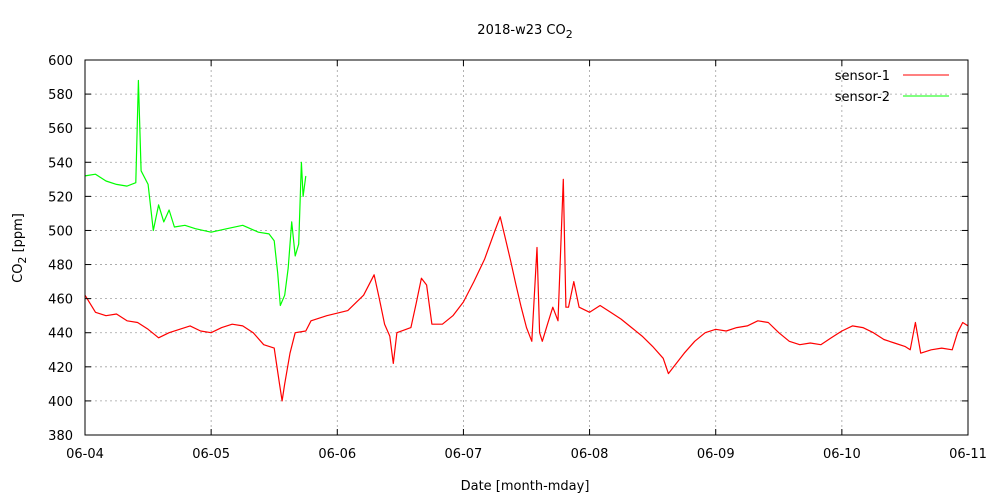 This screenshot has width=1000, height=500. Describe the element at coordinates (524, 32) in the screenshot. I see `chart-title: 2018-w23 CO2` at that location.